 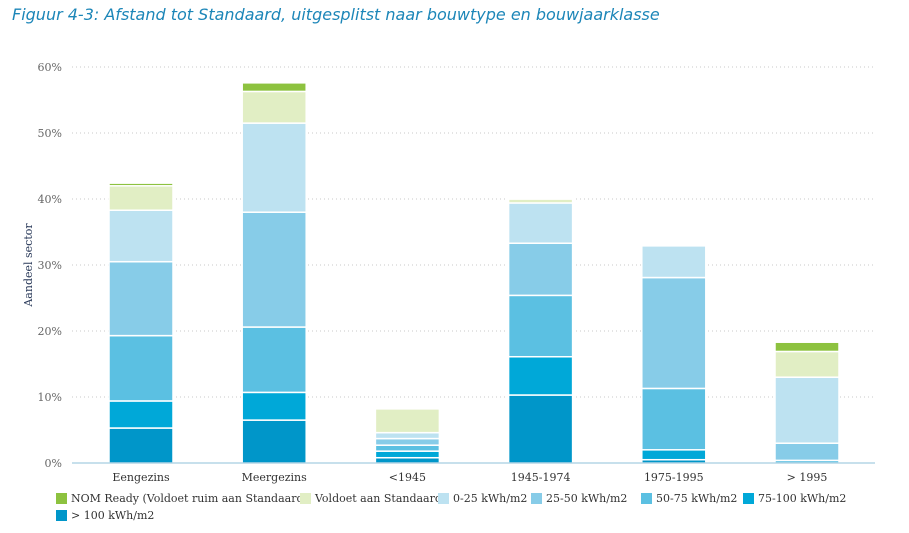 What do you see at coordinates (274, 477) in the screenshot?
I see `x-tick-label: Meergezins` at bounding box center [274, 477].